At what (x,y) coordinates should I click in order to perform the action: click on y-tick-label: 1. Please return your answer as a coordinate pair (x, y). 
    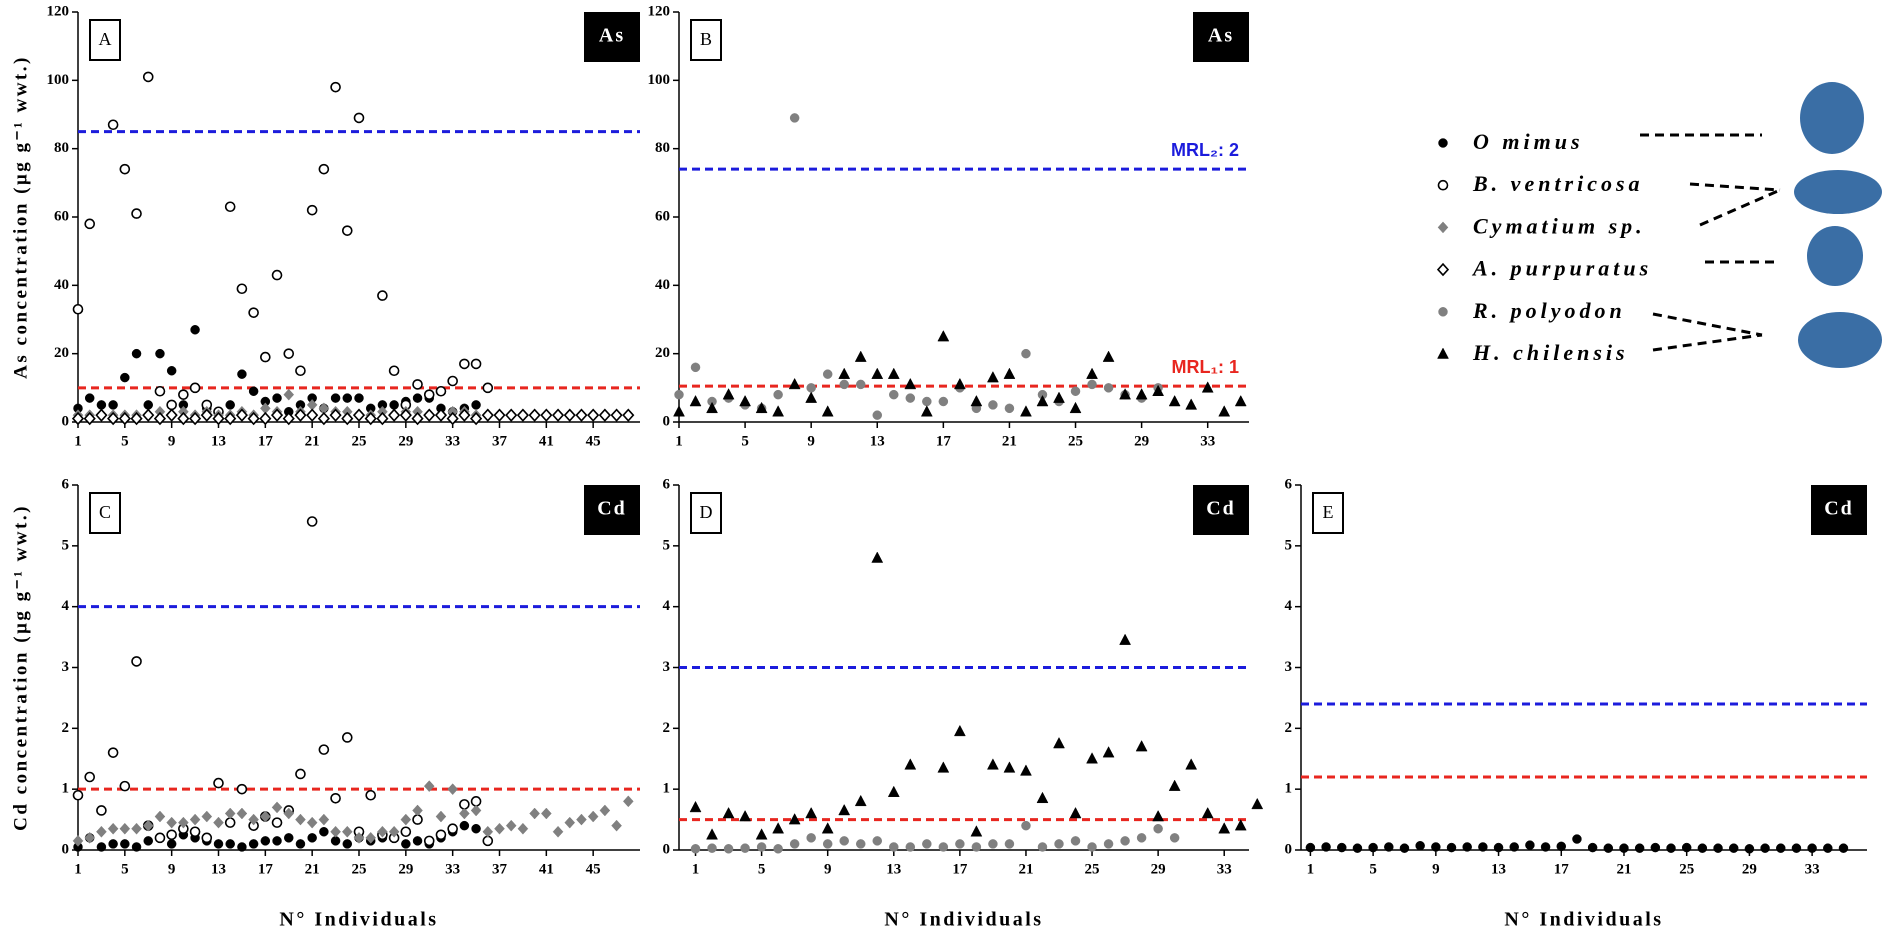
    Looking at the image, I should click on (66, 789).